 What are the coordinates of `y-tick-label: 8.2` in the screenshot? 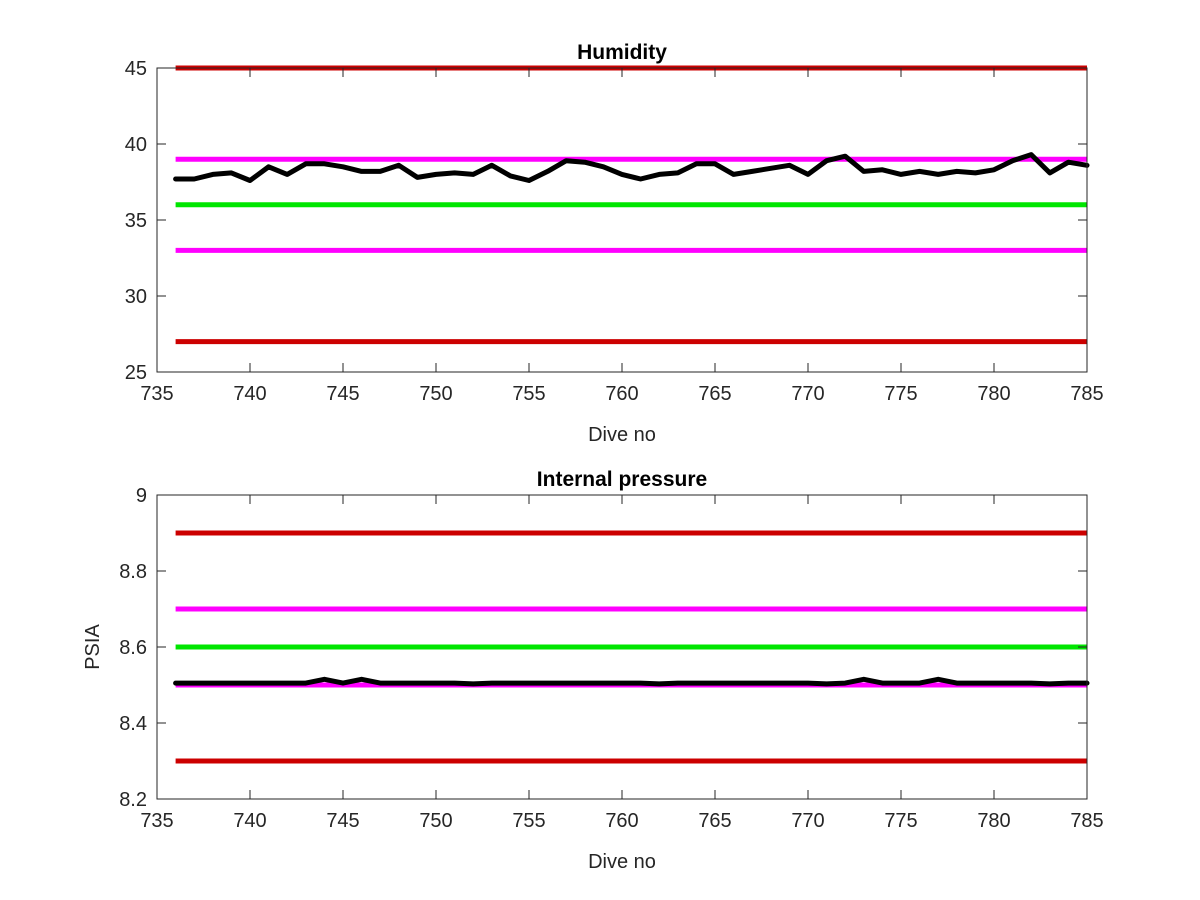 It's located at (133, 800).